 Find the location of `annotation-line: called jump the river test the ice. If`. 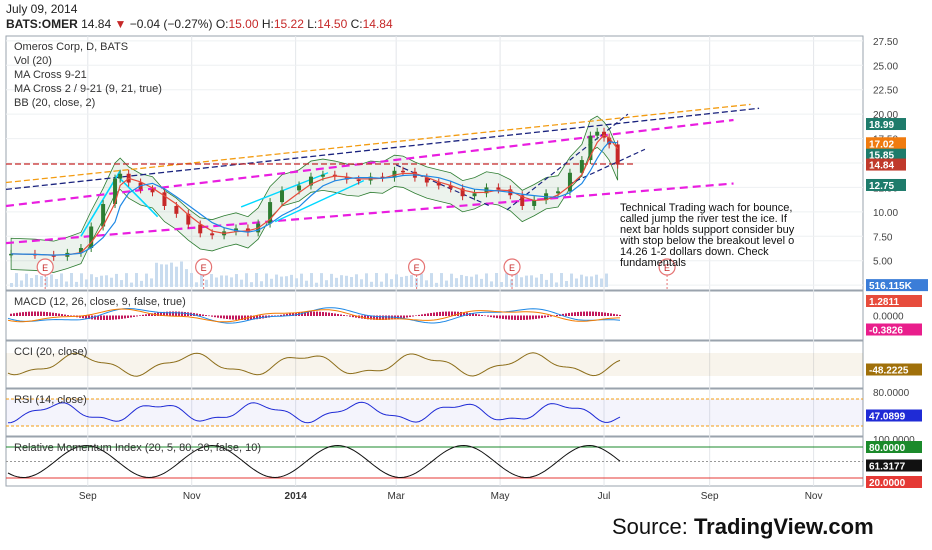

annotation-line: called jump the river test the ice. If is located at coordinates (704, 219).